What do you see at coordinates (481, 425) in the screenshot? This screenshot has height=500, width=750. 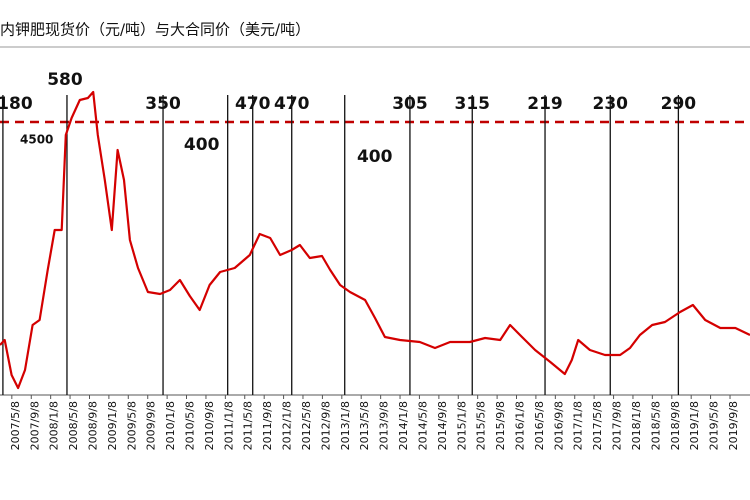 I see `x-tick-label: 2015/5/8` at bounding box center [481, 425].